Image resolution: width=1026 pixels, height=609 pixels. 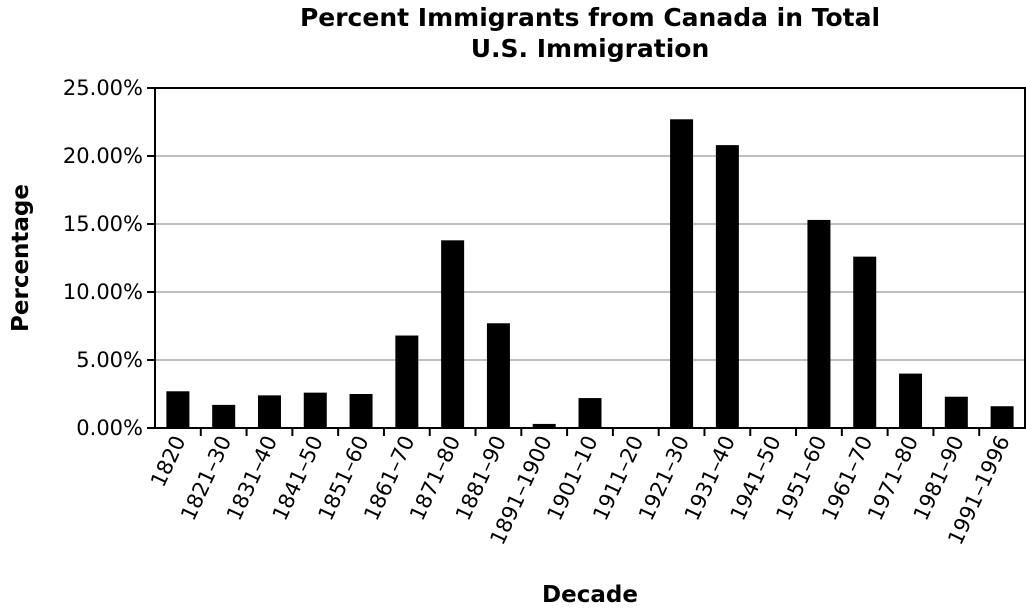 I want to click on chart-title-line-1: Percent Immigrants from Canada in Total, so click(x=590, y=17).